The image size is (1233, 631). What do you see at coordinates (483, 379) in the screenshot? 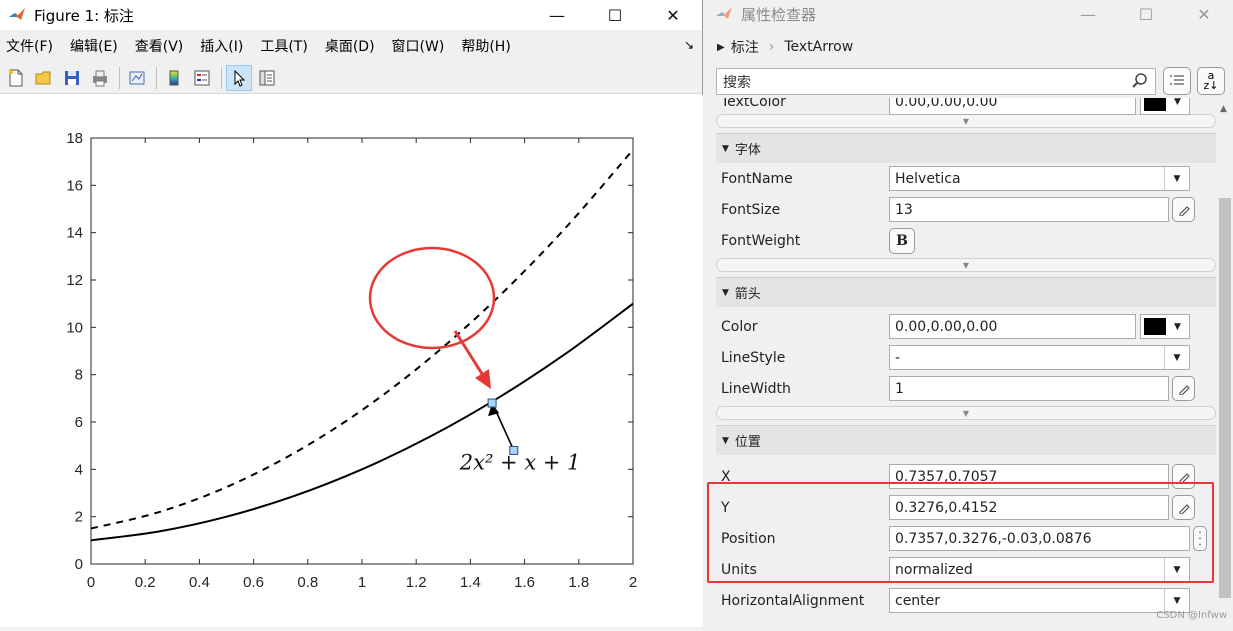
I see `highlight-arrow-head` at bounding box center [483, 379].